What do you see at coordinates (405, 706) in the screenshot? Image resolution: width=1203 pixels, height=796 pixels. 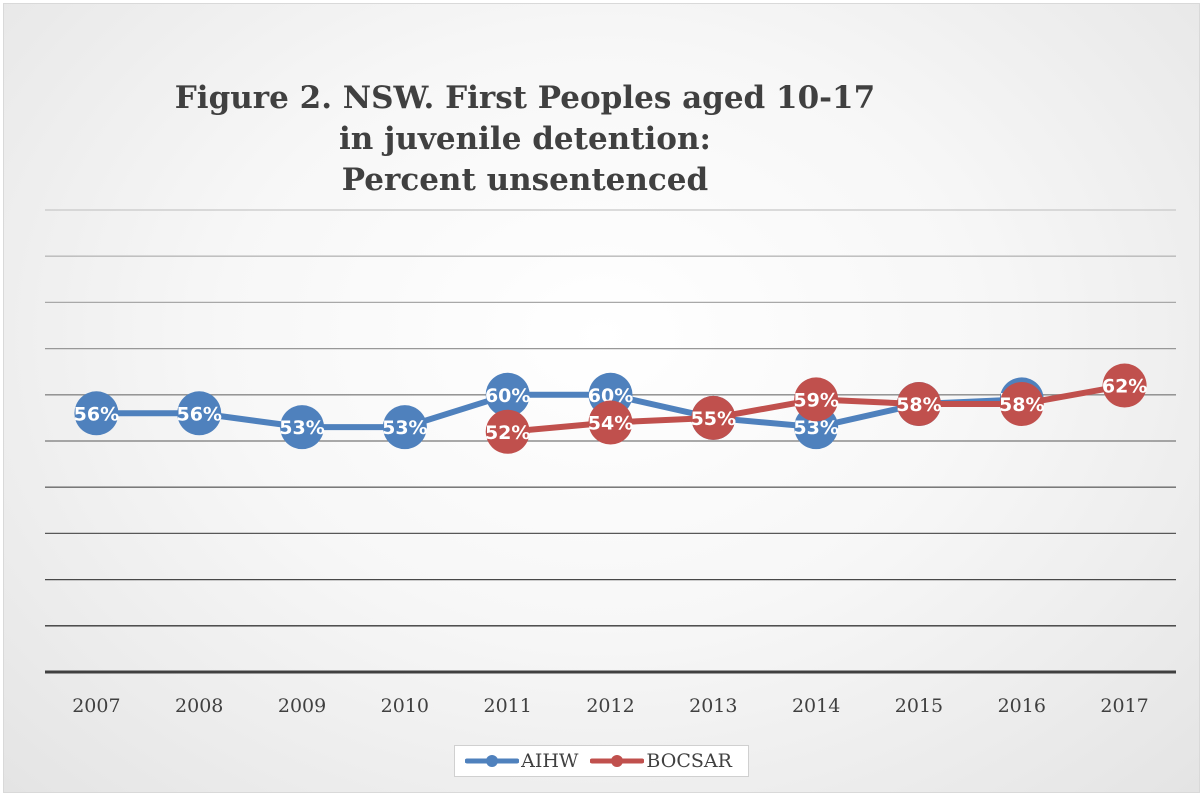 I see `x-tick-label: 2010` at bounding box center [405, 706].